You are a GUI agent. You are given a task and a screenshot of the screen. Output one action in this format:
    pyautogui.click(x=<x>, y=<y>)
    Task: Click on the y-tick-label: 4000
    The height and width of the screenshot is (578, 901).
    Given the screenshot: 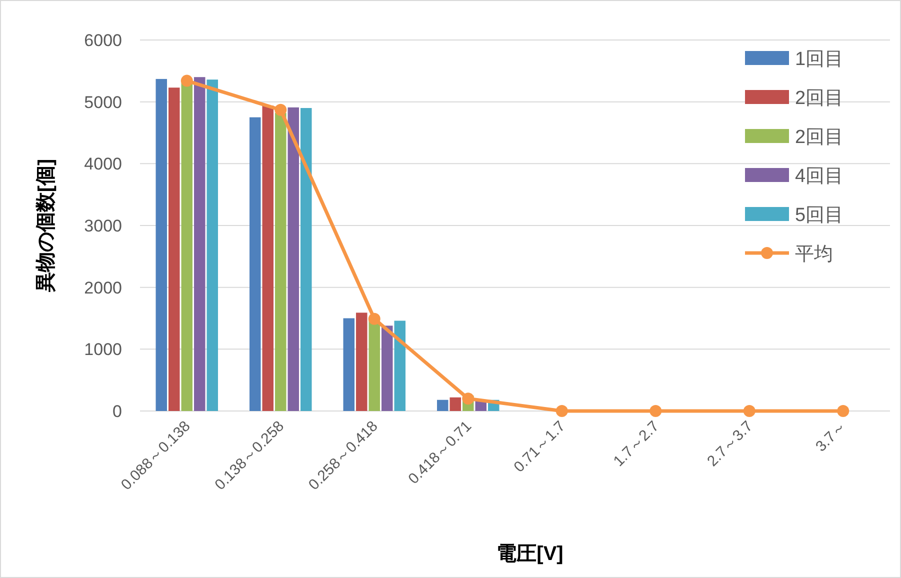 What is the action you would take?
    pyautogui.click(x=103, y=164)
    